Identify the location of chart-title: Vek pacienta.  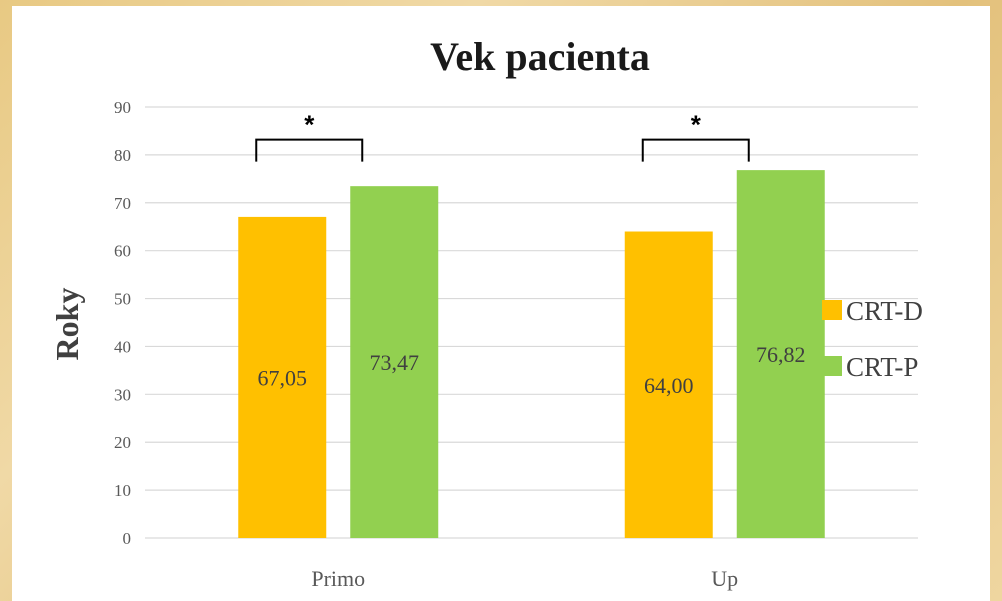
(540, 56).